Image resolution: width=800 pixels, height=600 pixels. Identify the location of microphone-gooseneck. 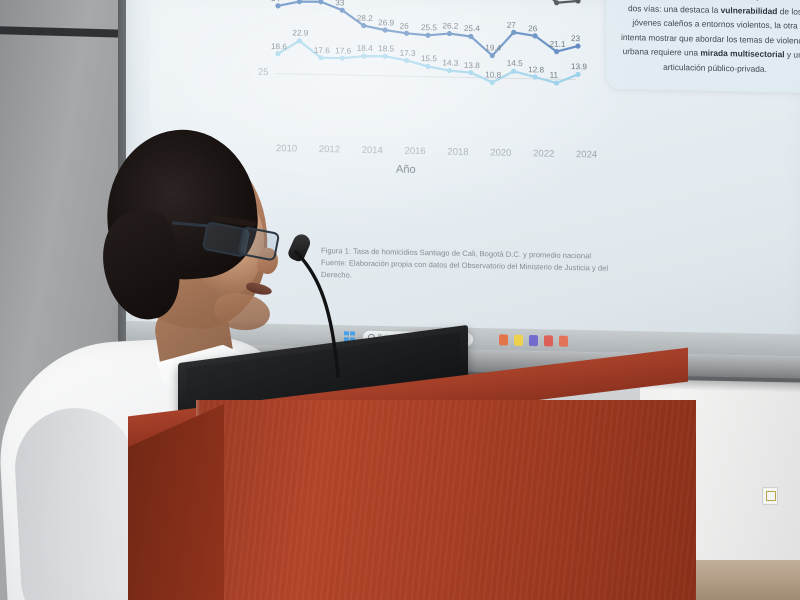
(317, 314).